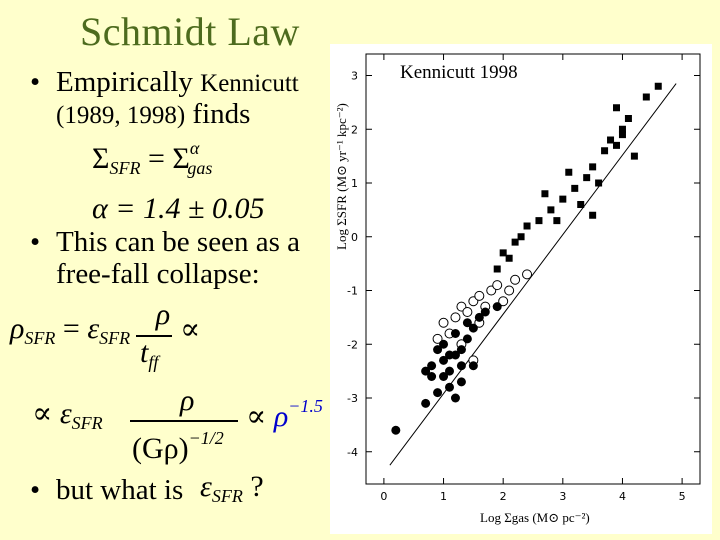  What do you see at coordinates (352, 291) in the screenshot?
I see `y-tick-label: -1` at bounding box center [352, 291].